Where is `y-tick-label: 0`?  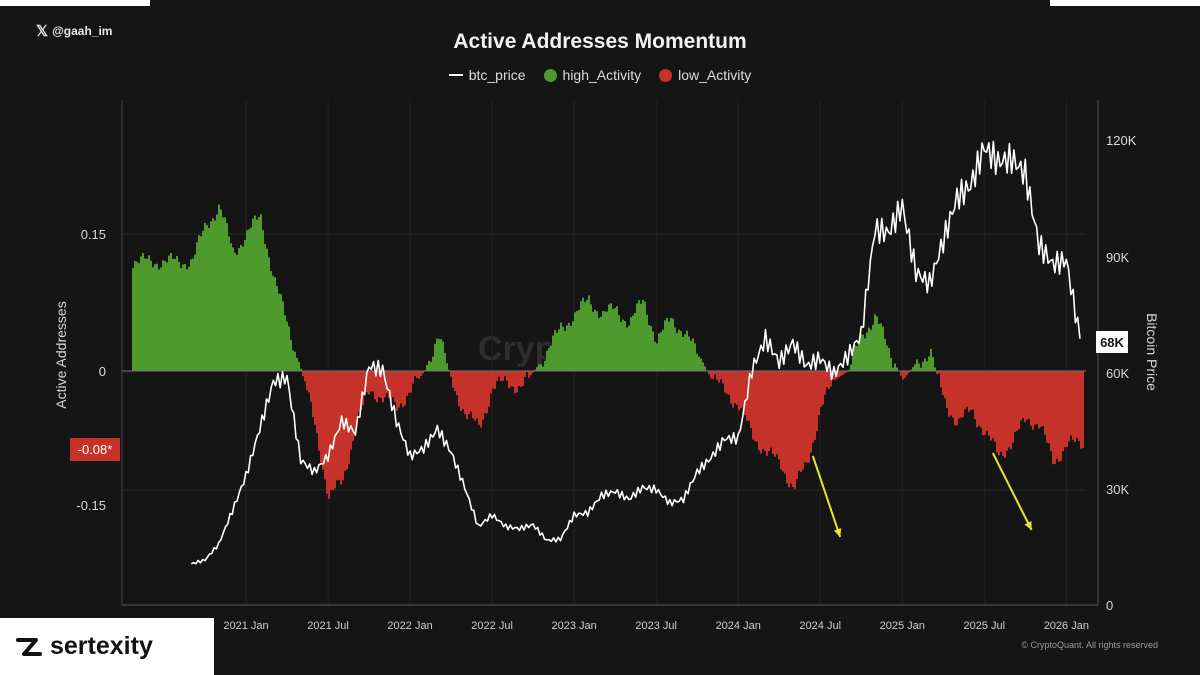
y-tick-label: 0 is located at coordinates (102, 371).